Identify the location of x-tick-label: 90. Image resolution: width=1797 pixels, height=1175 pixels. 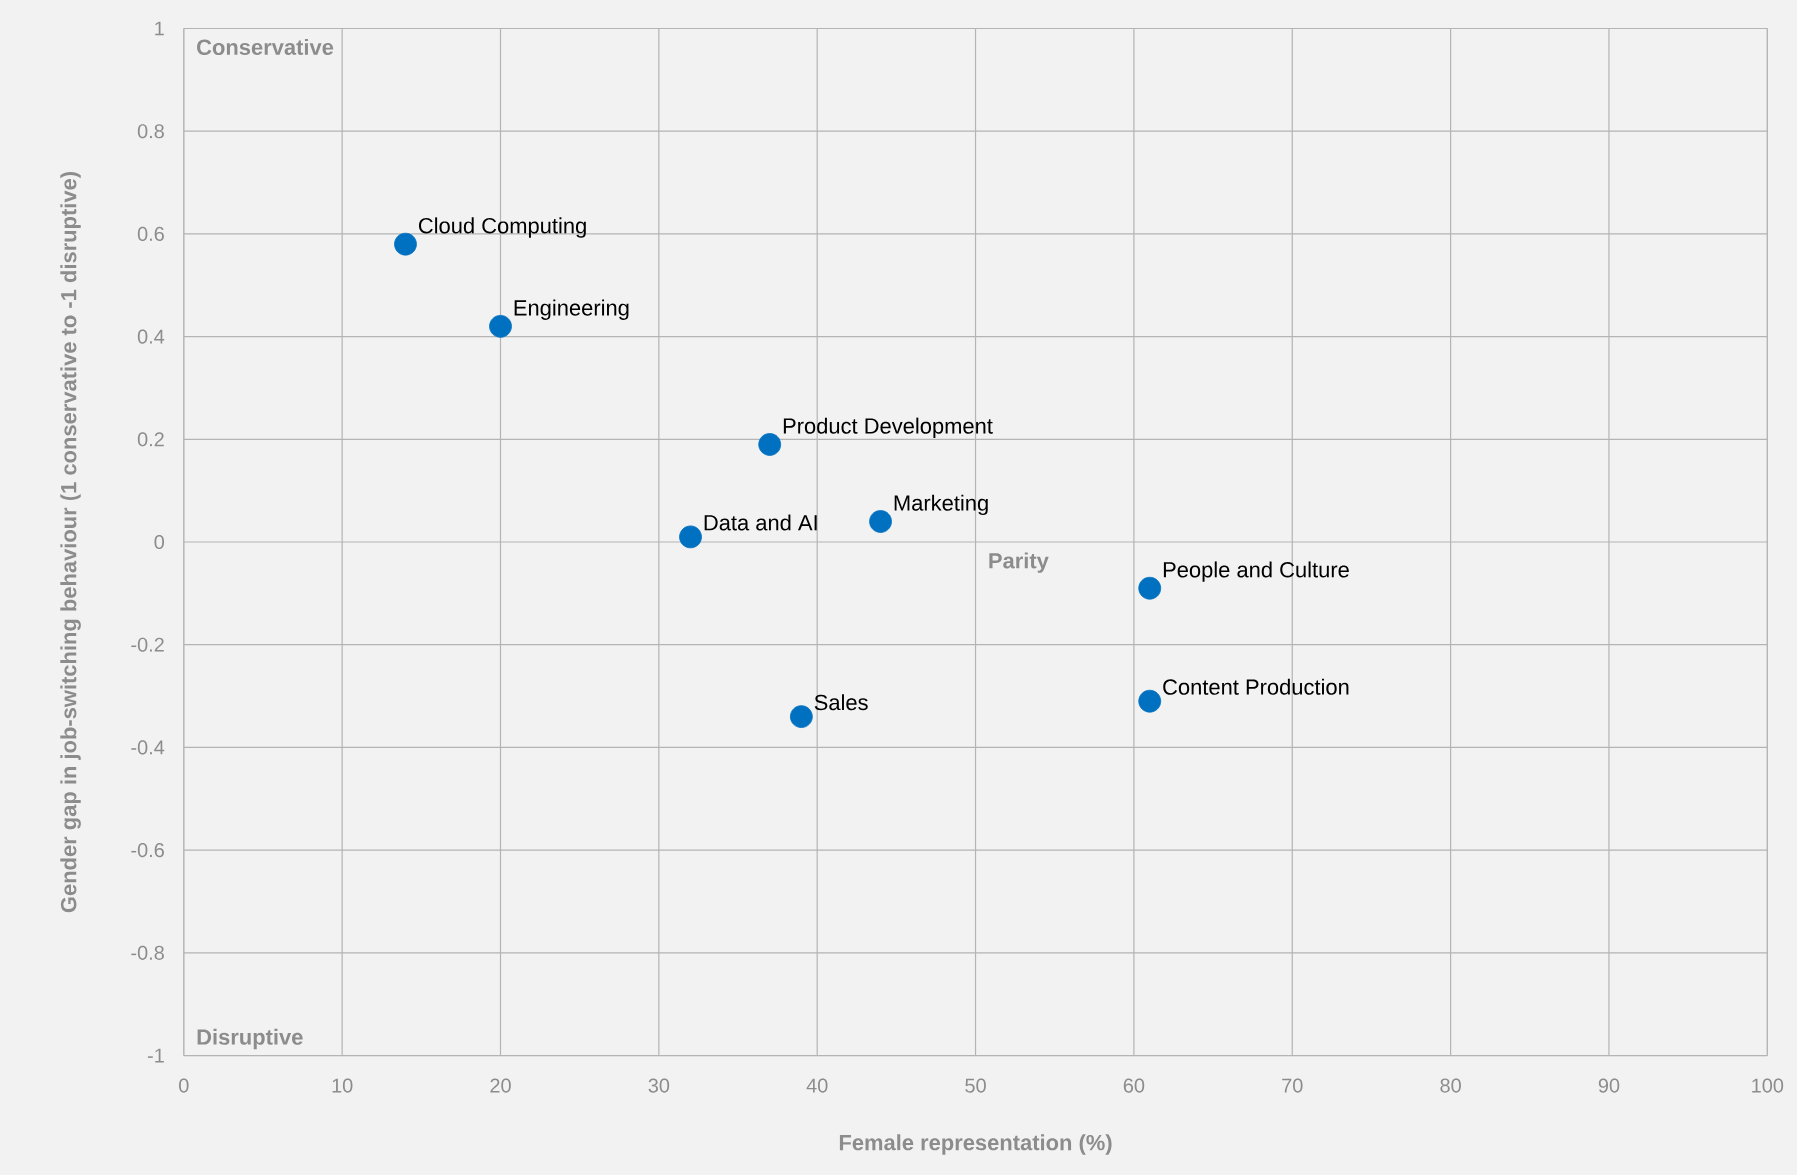
(1609, 1085).